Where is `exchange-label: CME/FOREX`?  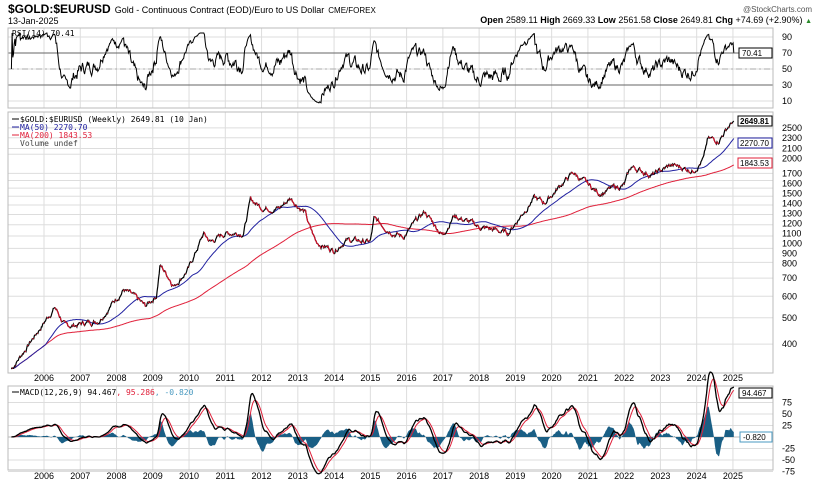 exchange-label: CME/FOREX is located at coordinates (352, 10).